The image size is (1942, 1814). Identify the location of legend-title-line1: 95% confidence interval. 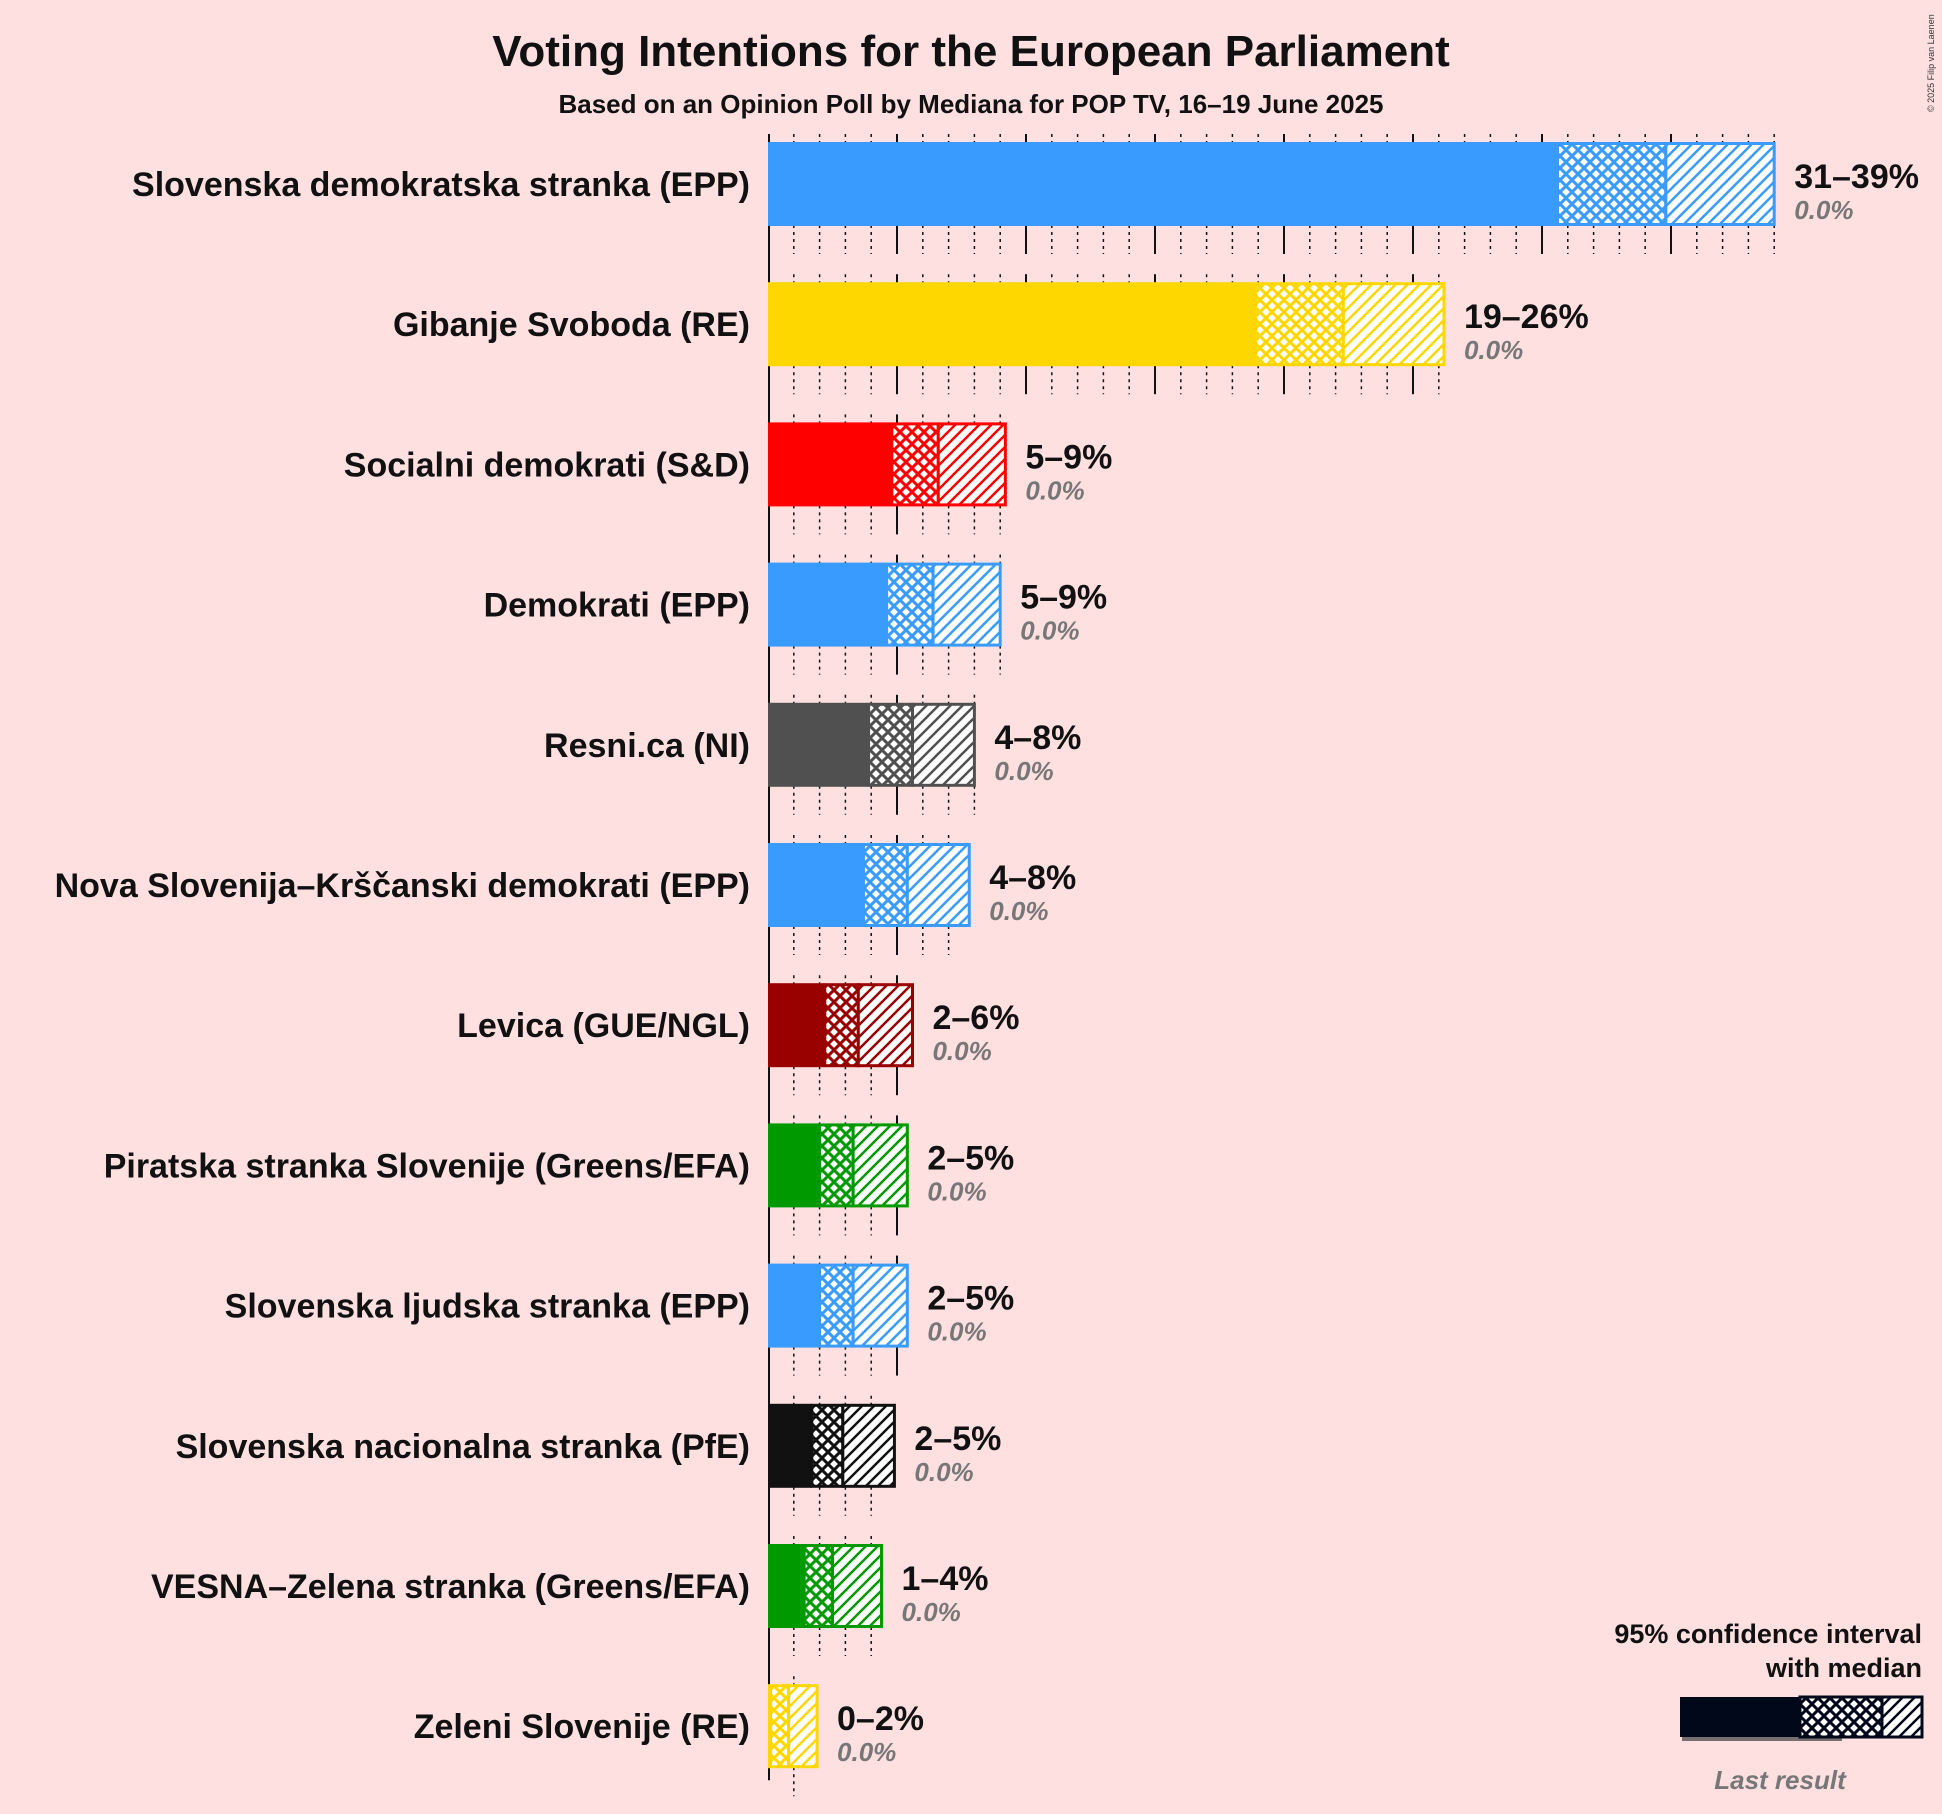
(1768, 1634).